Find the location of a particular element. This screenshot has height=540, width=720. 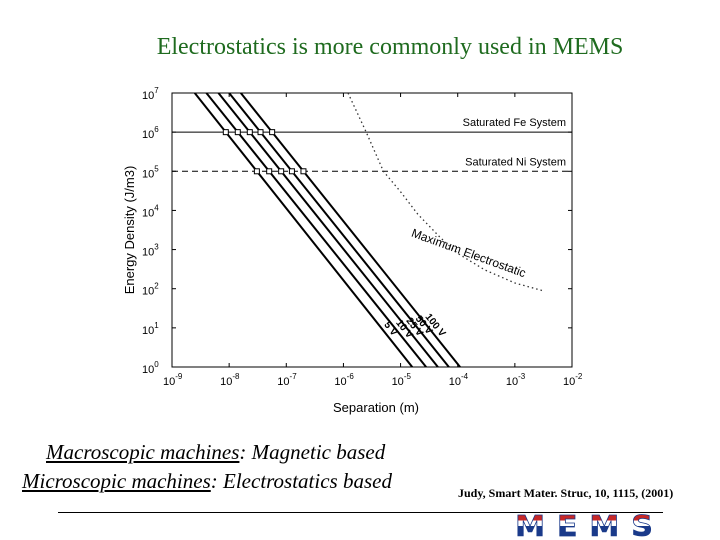

microscopic-machines-link: Microscopic machines is located at coordinates (116, 481).